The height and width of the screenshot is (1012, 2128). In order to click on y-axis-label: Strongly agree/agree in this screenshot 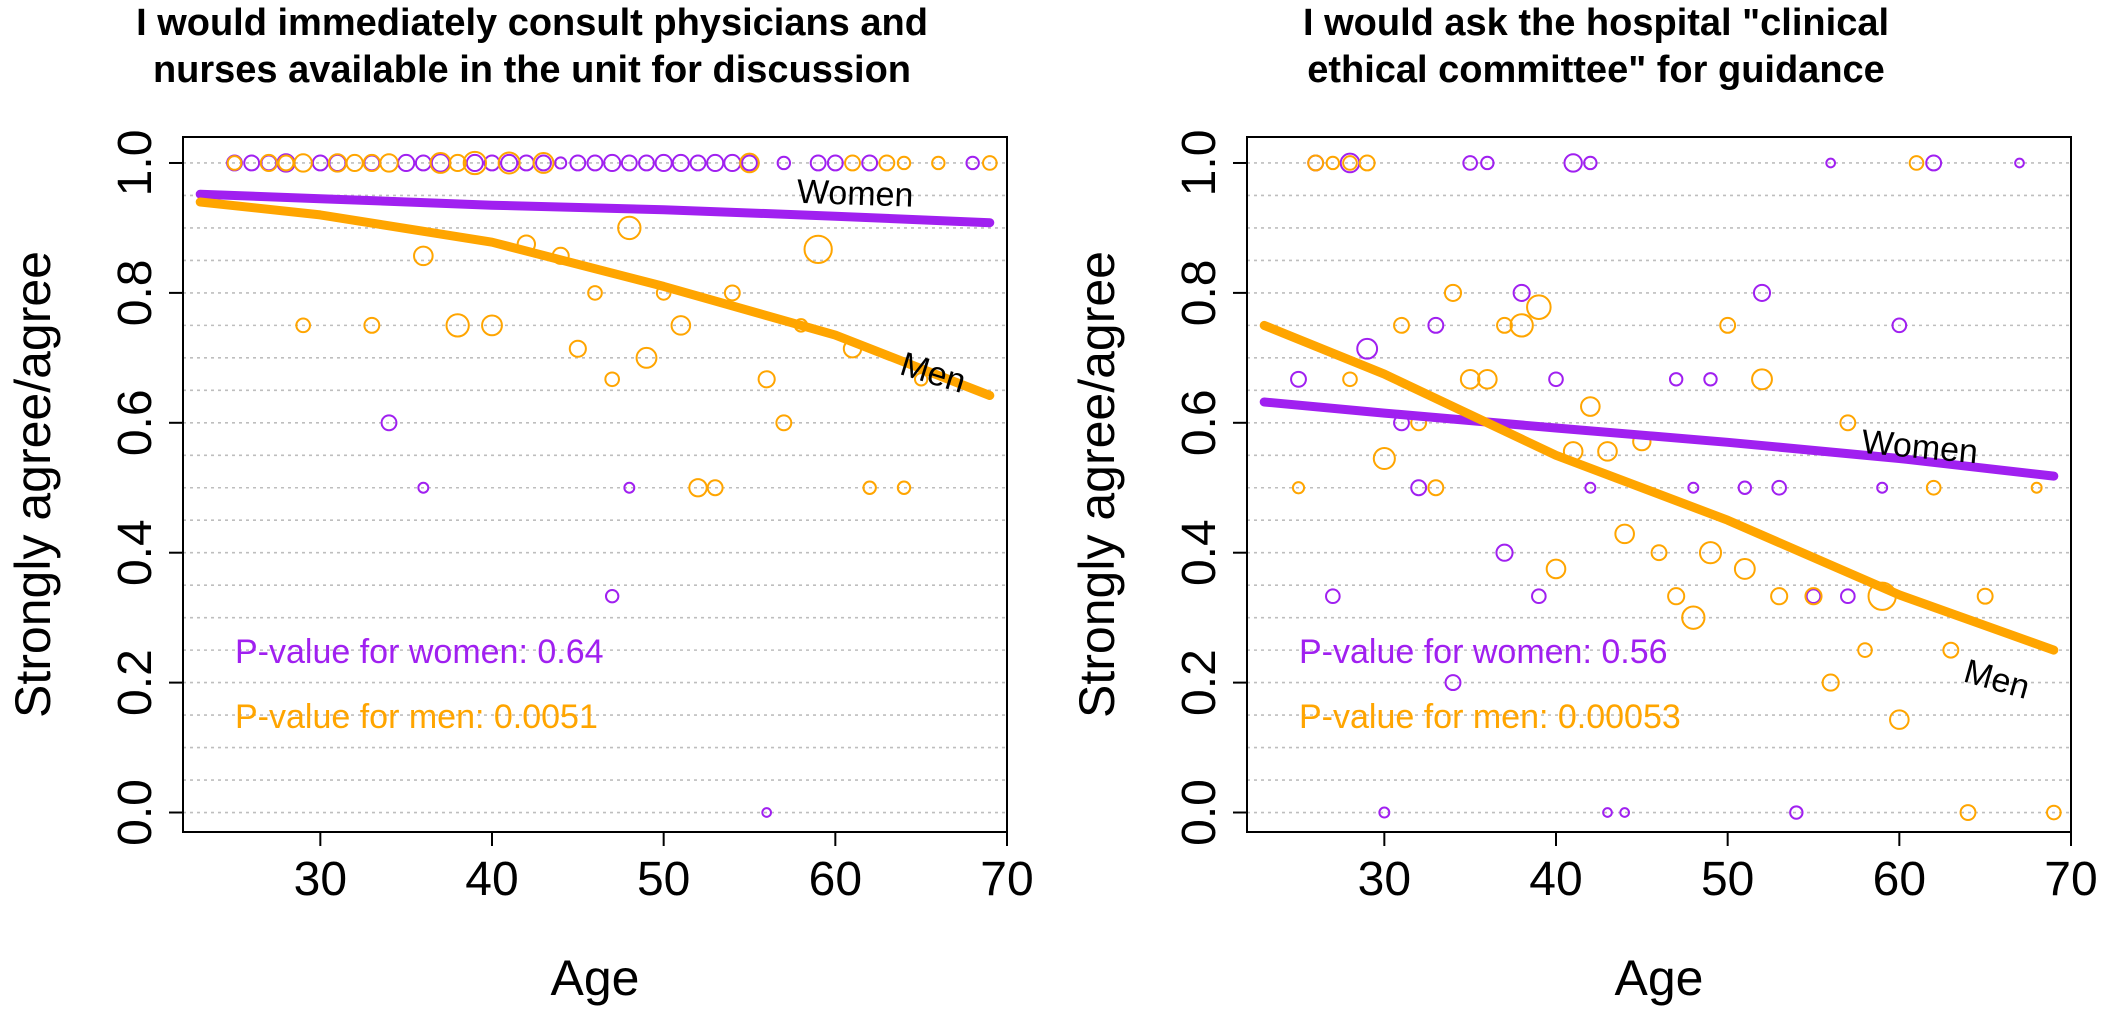, I will do `click(33, 484)`.